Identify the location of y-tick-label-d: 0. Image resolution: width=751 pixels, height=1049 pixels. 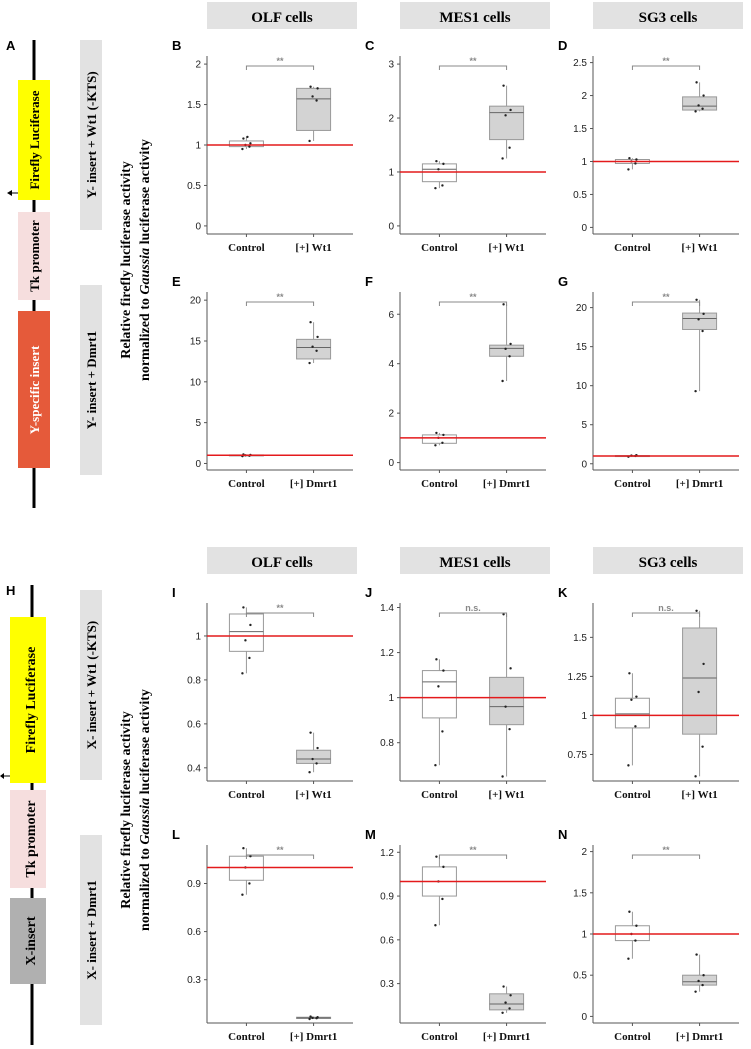
(584, 228).